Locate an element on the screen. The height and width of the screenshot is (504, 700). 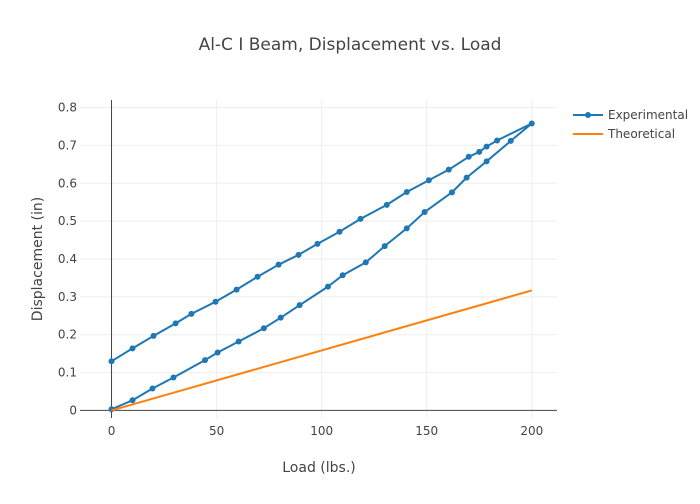
y-tick-label: 0.6 is located at coordinates (67, 183).